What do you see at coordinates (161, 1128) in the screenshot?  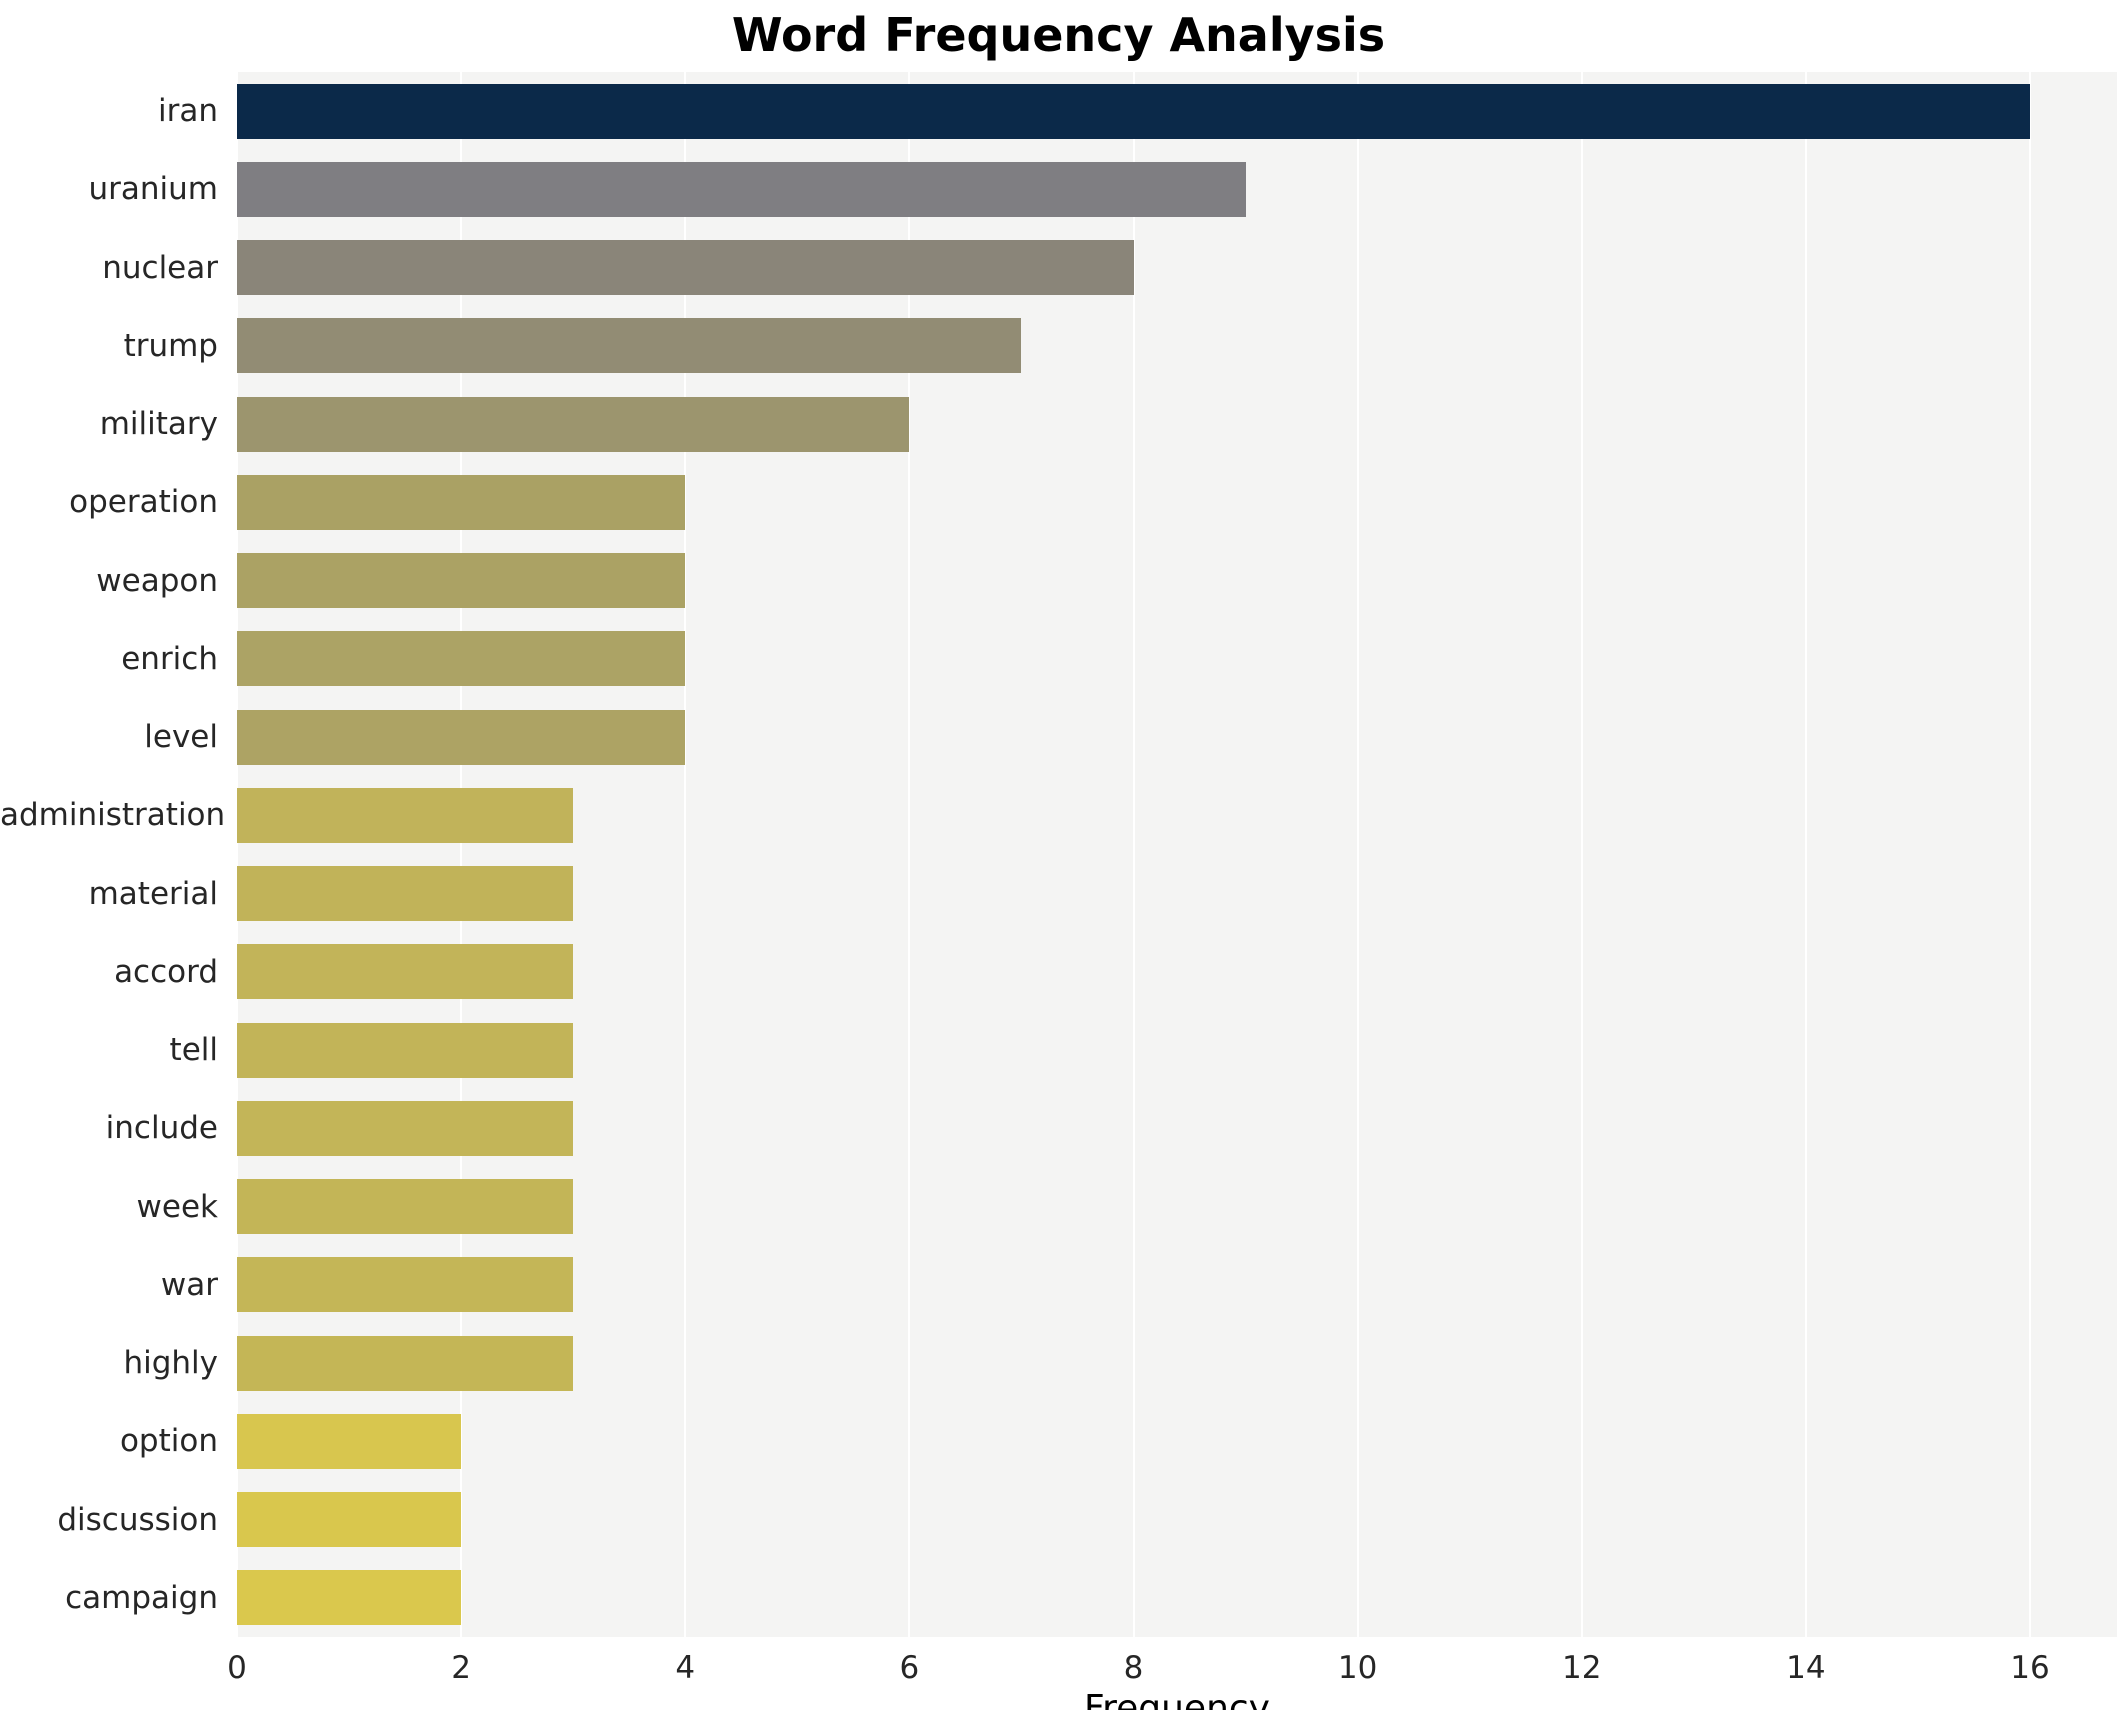 I see `y-tick-label-include: include` at bounding box center [161, 1128].